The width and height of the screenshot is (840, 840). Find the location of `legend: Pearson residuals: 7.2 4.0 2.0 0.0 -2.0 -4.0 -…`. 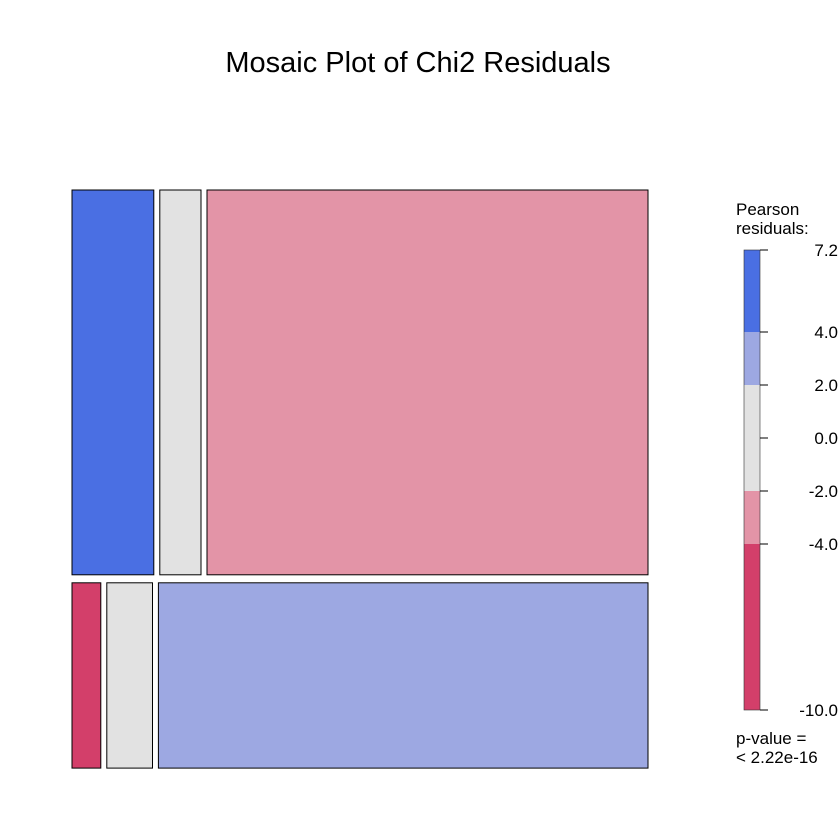

legend: Pearson residuals: 7.2 4.0 2.0 0.0 -2.0 -4.0 -… is located at coordinates (787, 483).